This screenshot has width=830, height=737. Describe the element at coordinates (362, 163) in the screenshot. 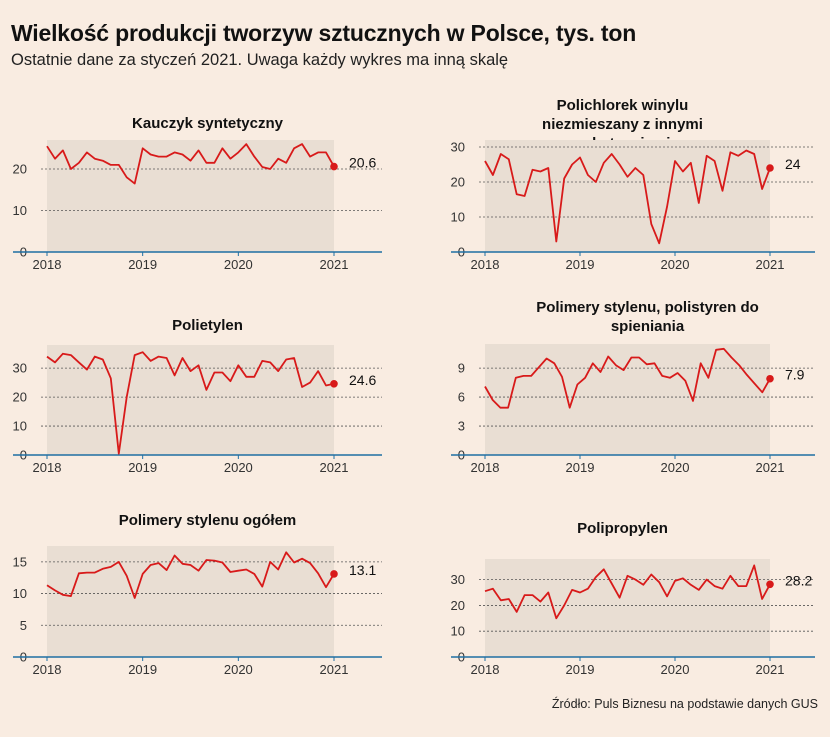

I see `last-value-label: 20.6` at that location.